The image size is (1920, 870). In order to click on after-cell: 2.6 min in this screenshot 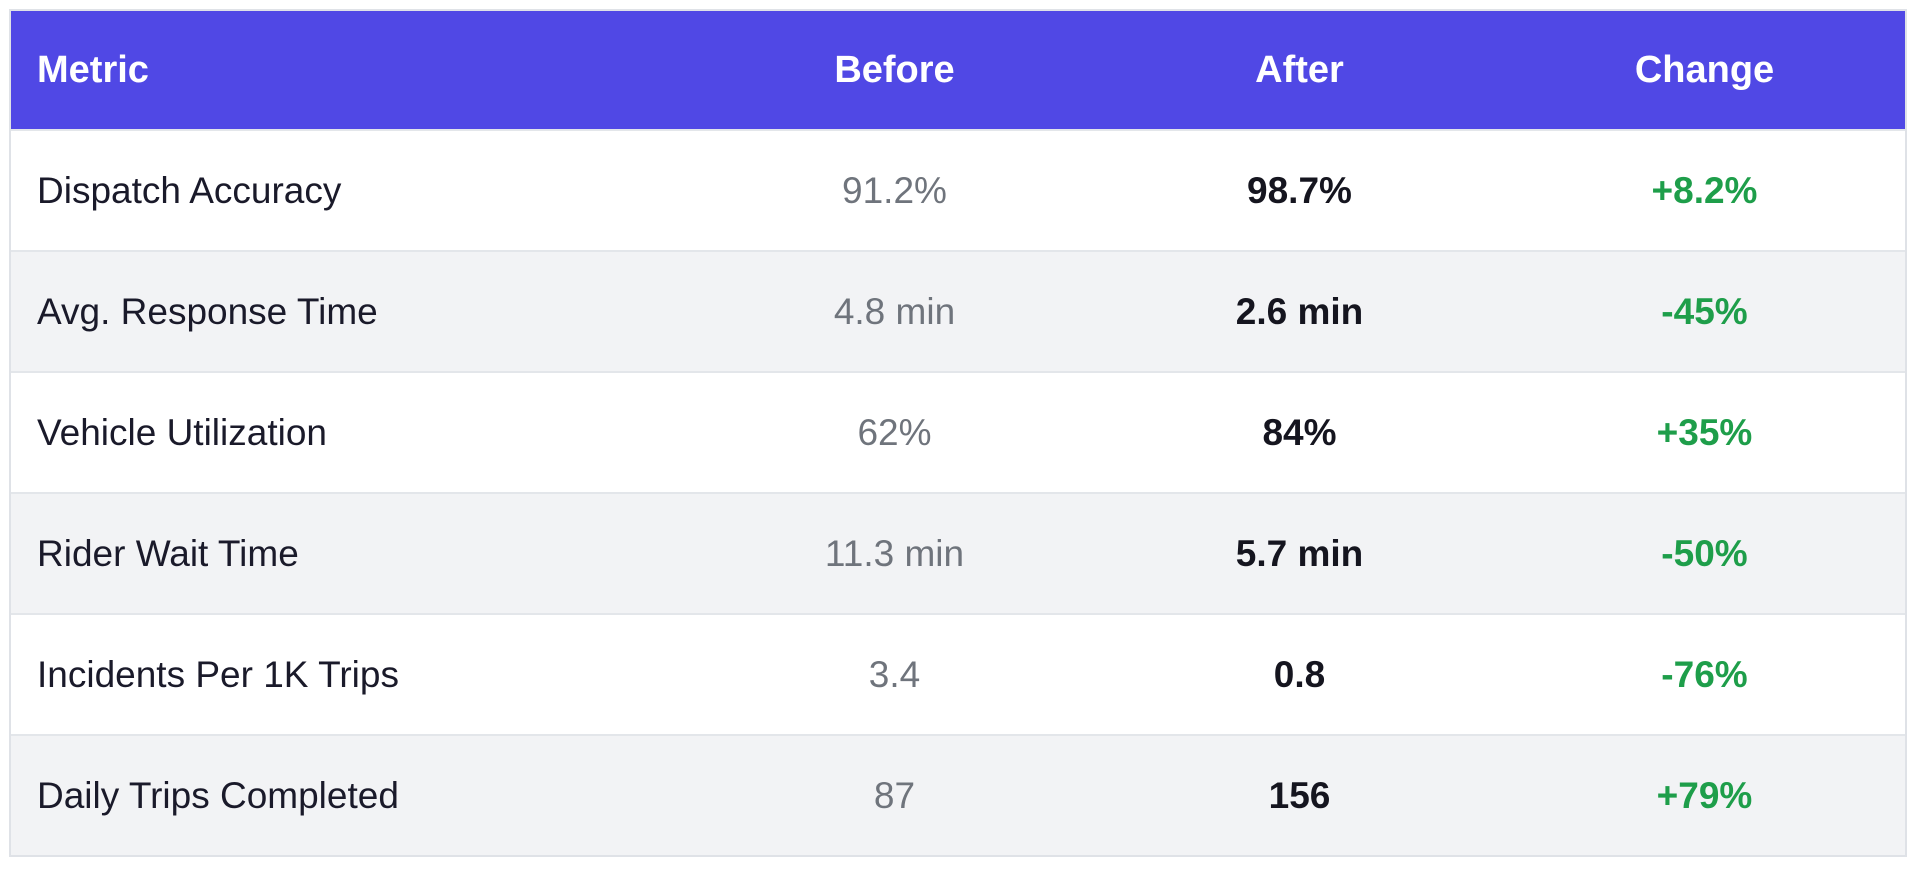, I will do `click(1299, 311)`.